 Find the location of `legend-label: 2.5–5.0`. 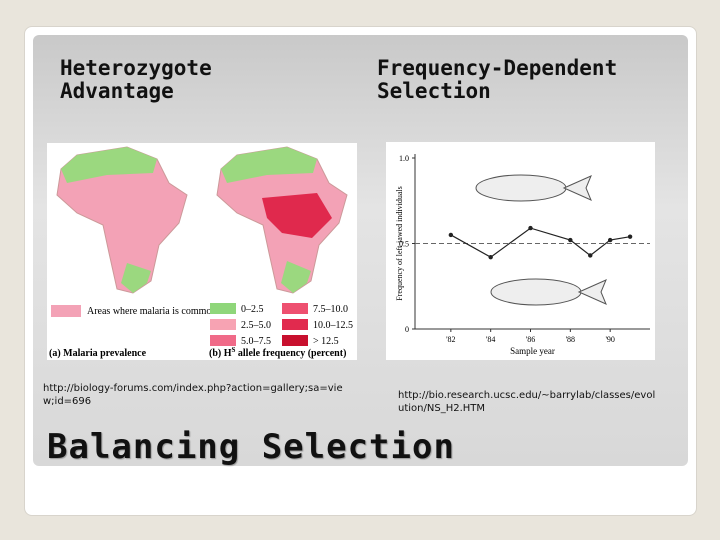

legend-label: 2.5–5.0 is located at coordinates (256, 325).